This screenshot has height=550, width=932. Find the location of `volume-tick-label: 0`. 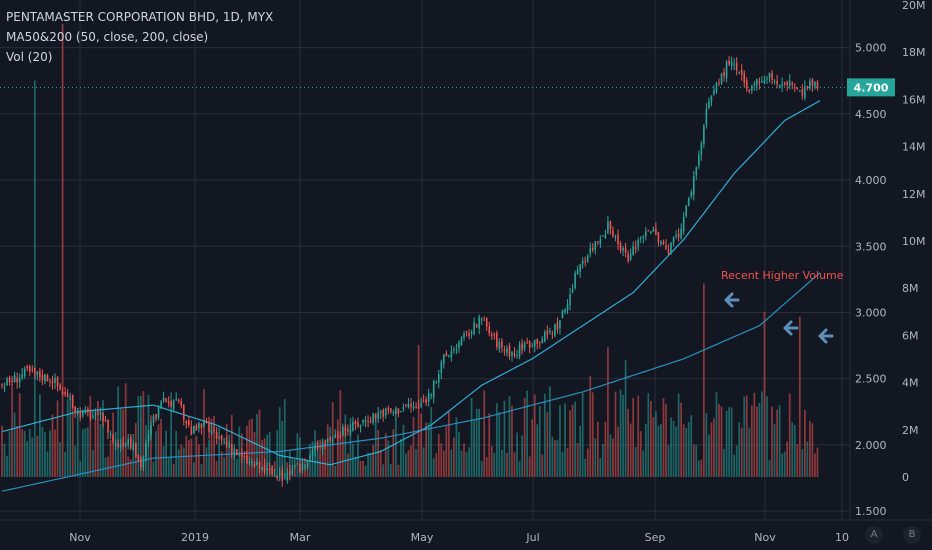

volume-tick-label: 0 is located at coordinates (905, 477).